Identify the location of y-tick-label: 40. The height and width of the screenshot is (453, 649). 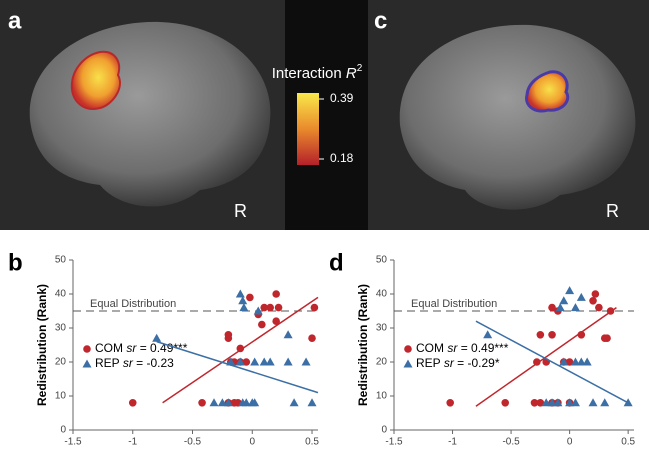
(382, 294).